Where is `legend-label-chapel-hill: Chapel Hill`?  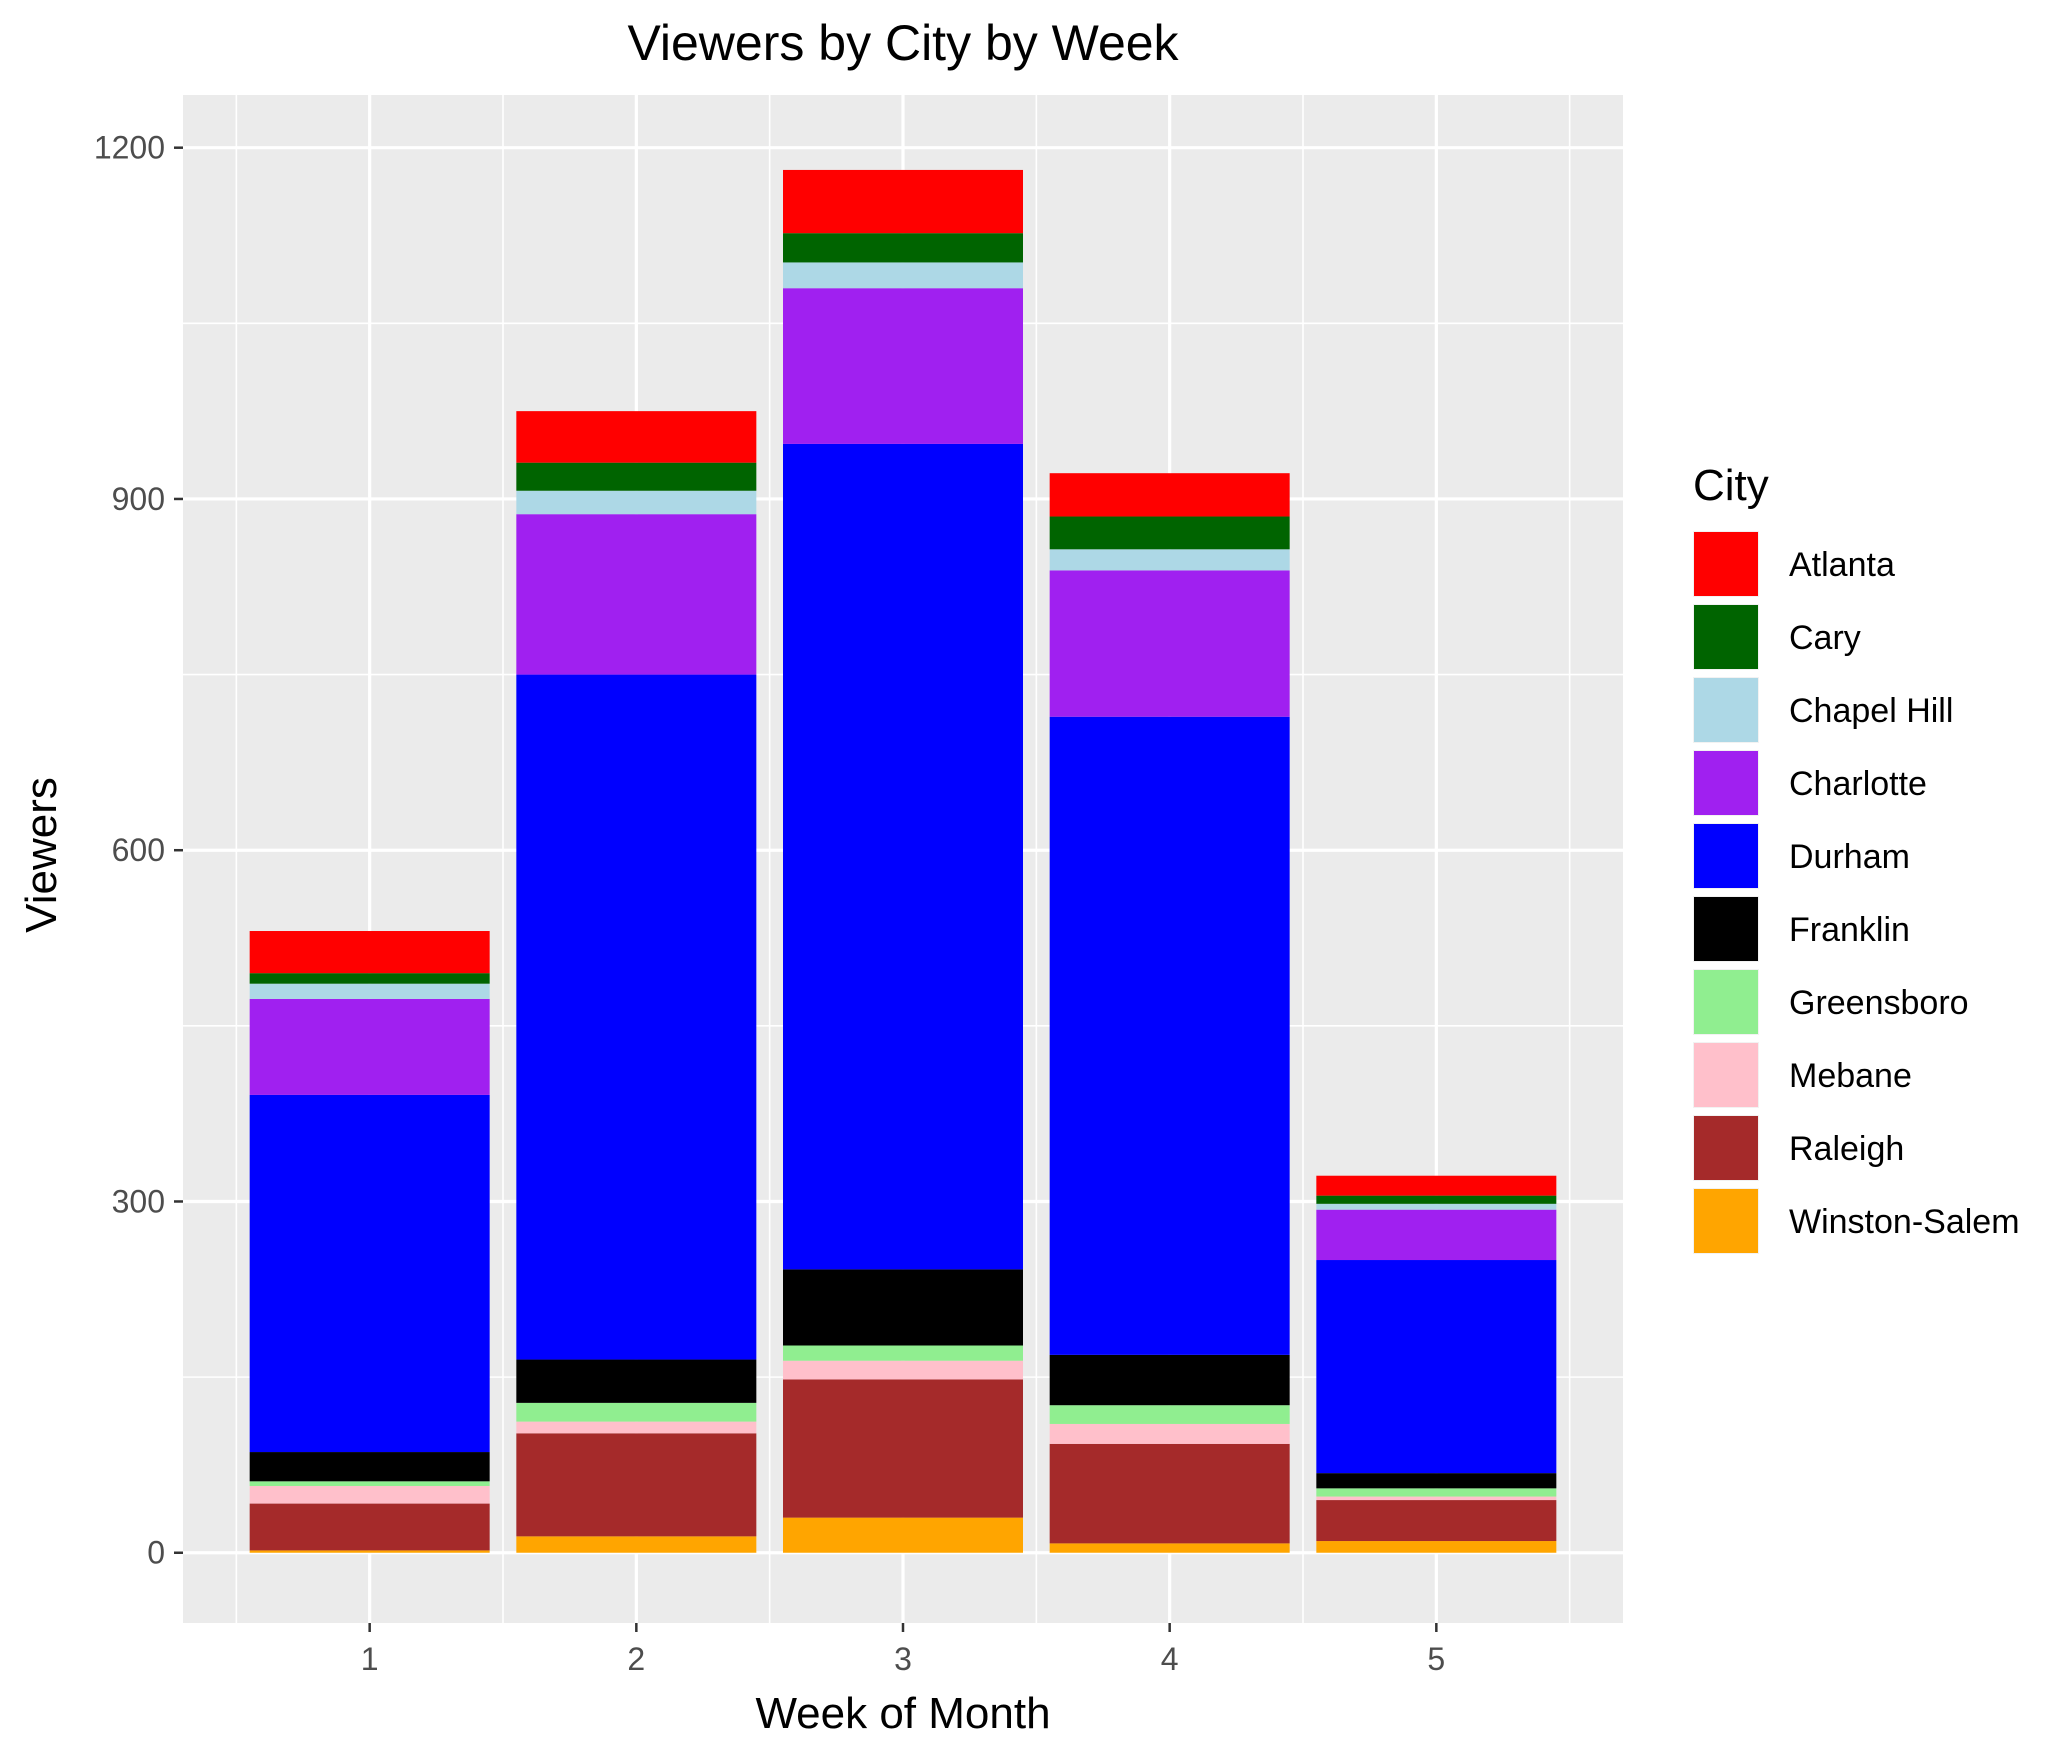 legend-label-chapel-hill: Chapel Hill is located at coordinates (1871, 711).